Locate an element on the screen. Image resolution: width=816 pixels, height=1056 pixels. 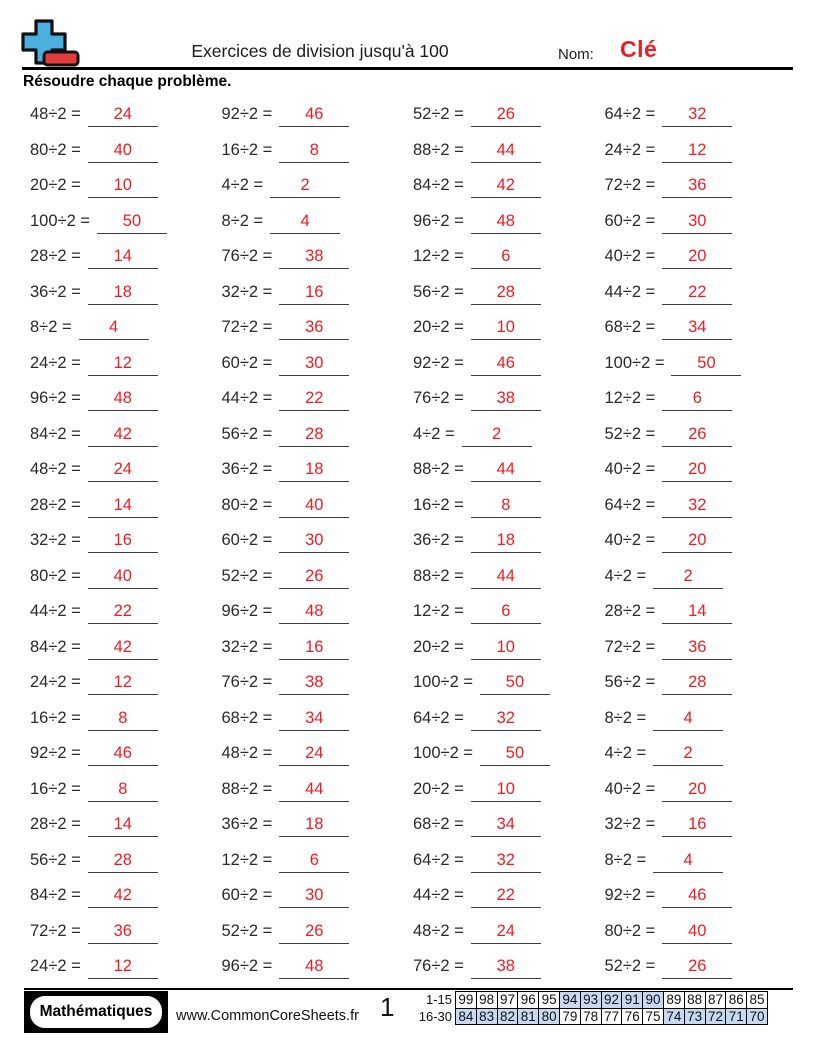
problem: 80÷2 = 40 is located at coordinates (122, 580).